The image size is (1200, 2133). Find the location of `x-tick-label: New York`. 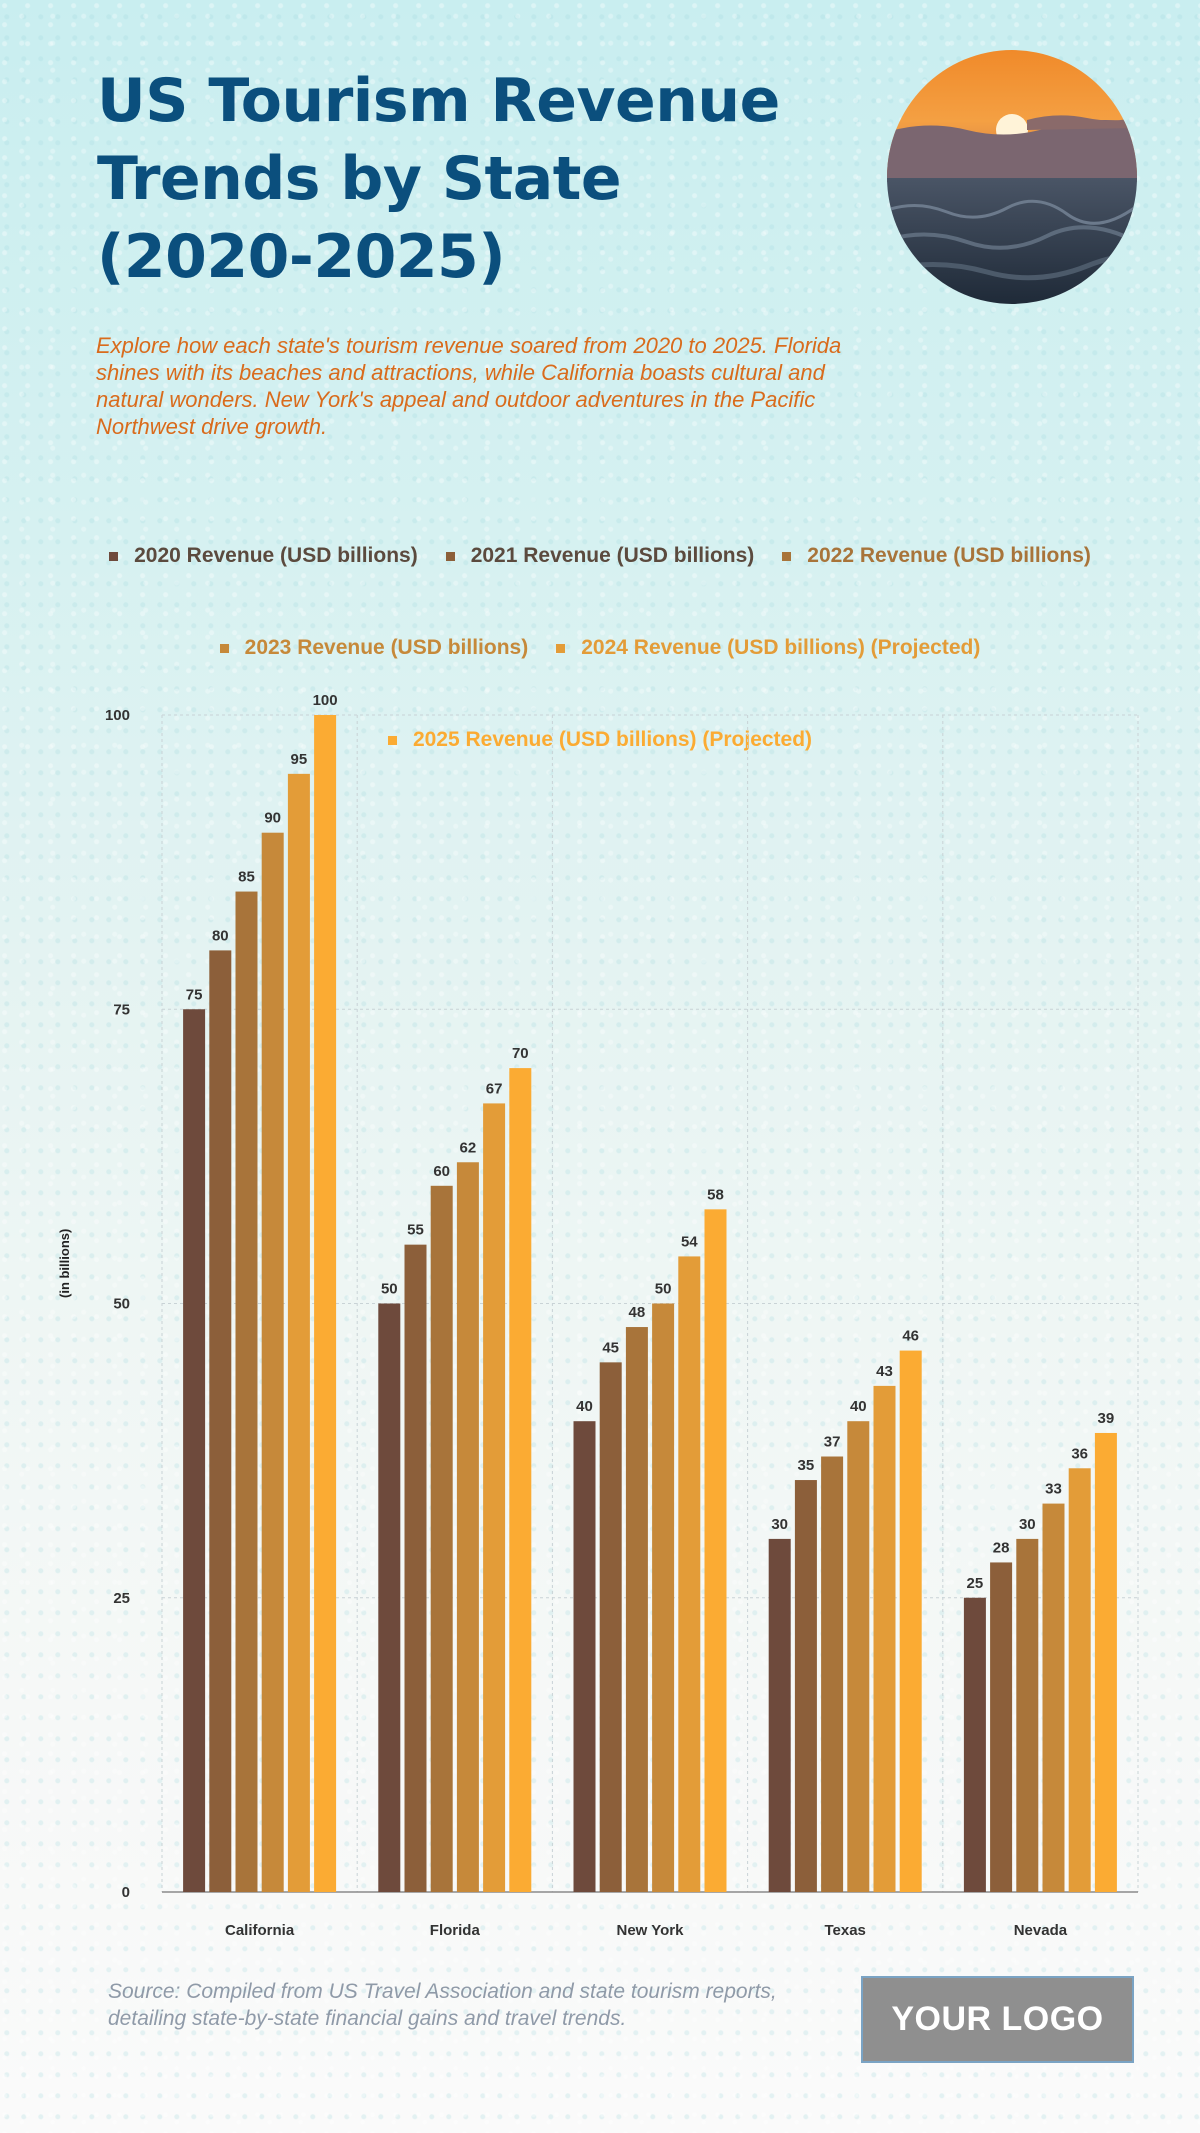

x-tick-label: New York is located at coordinates (651, 1930).